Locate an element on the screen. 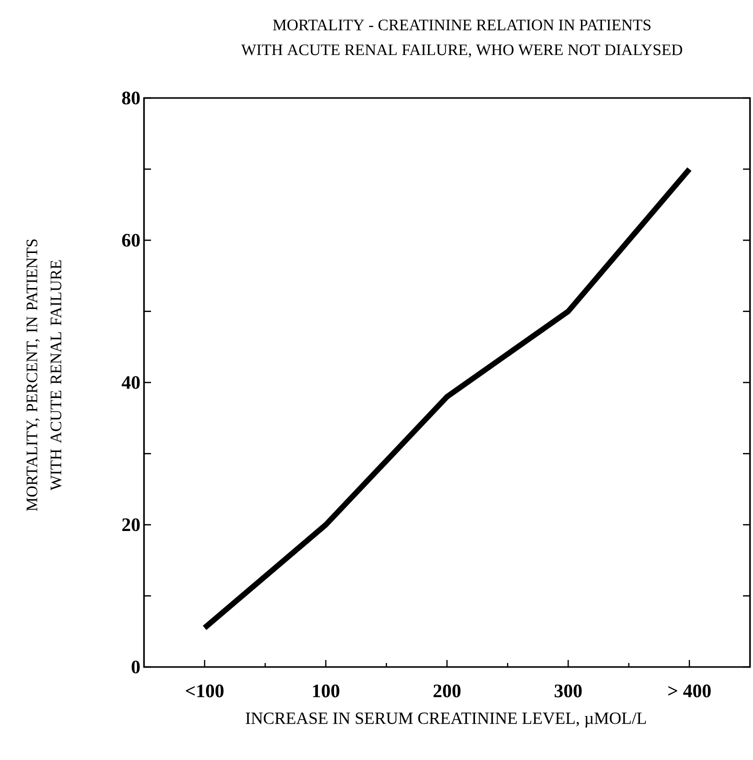 Image resolution: width=753 pixels, height=760 pixels. x-tick-label: 200 is located at coordinates (447, 691).